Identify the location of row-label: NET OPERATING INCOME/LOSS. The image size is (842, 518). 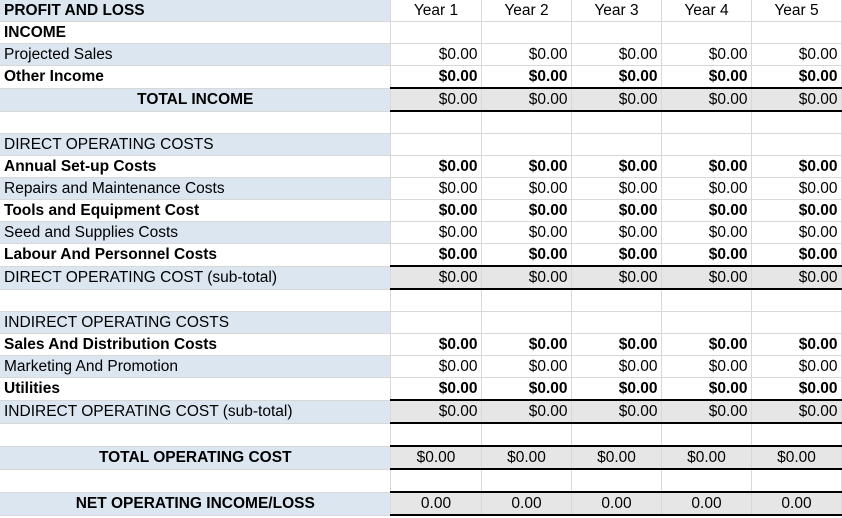
(195, 503).